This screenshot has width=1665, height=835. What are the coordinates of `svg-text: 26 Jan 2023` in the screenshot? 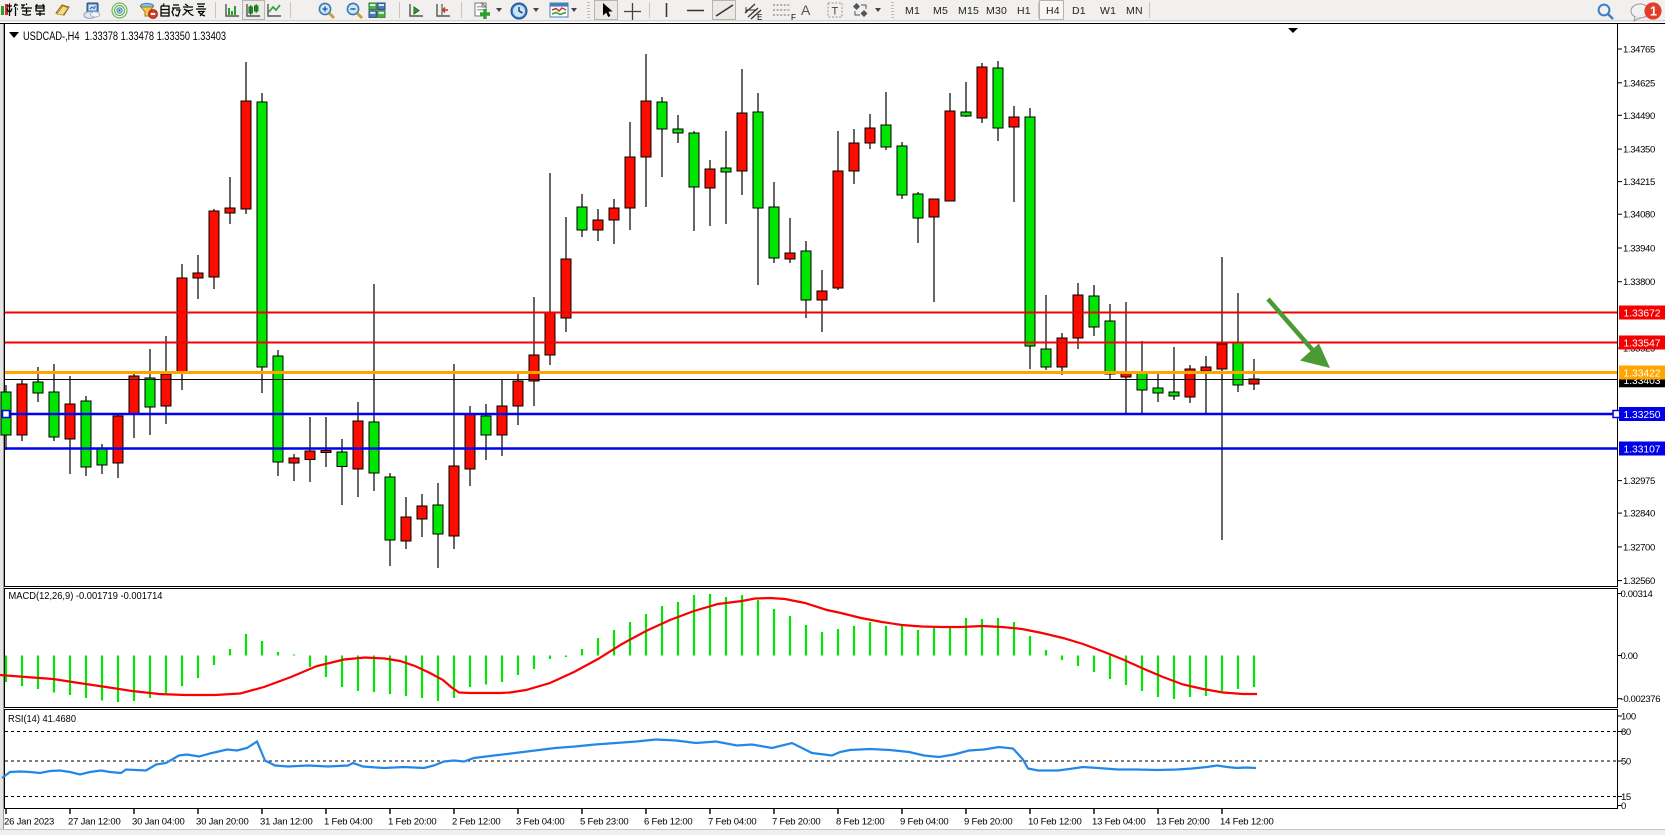 It's located at (29, 822).